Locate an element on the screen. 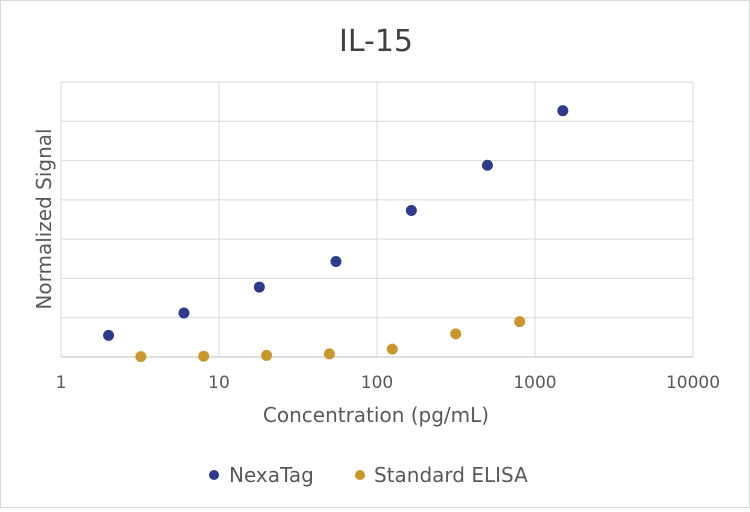  x-tick-label: 1 is located at coordinates (61, 383).